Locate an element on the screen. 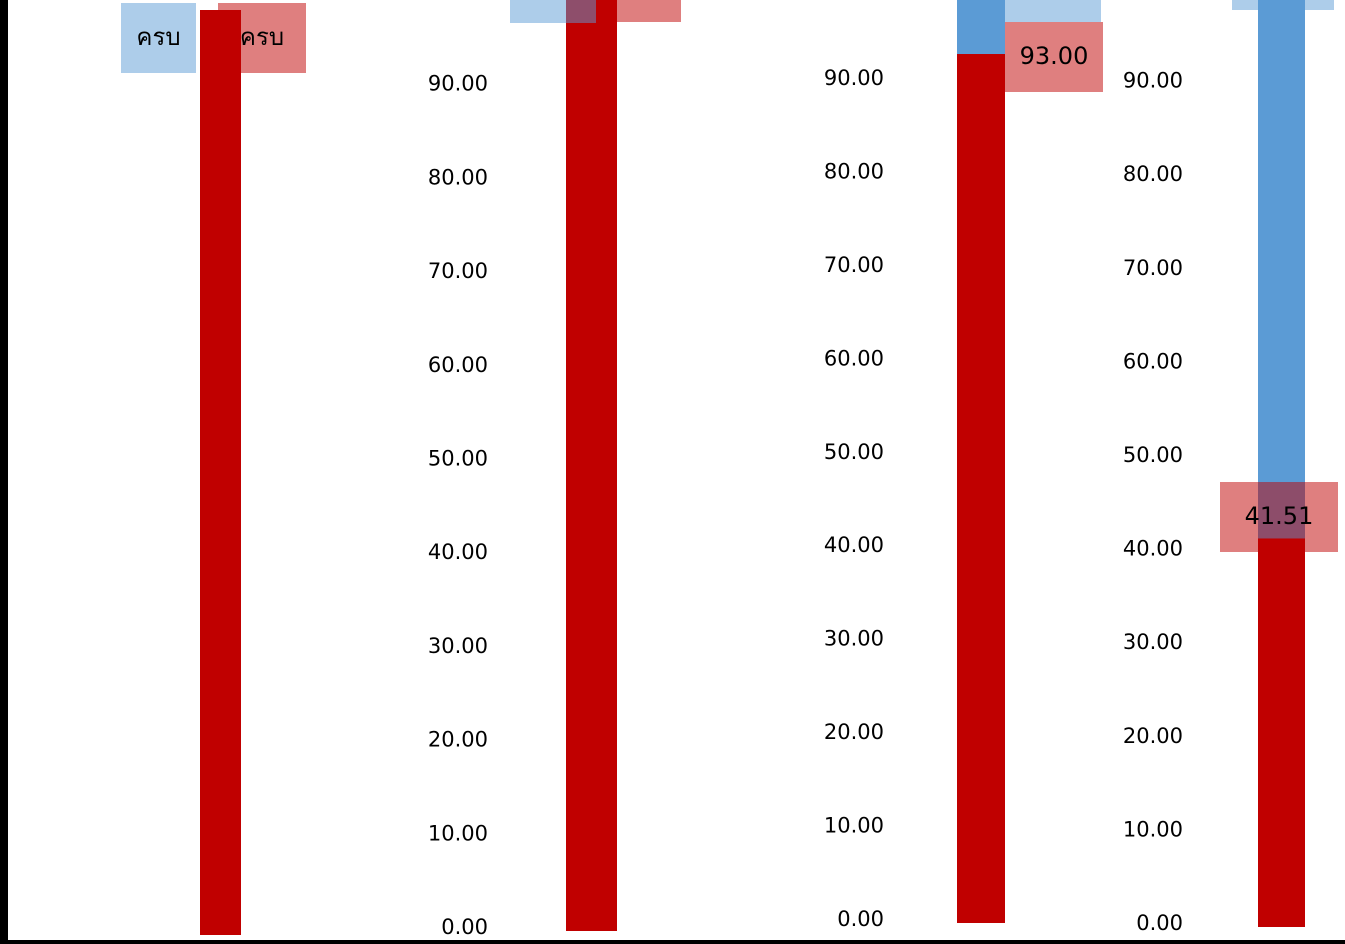 Image resolution: width=1345 pixels, height=944 pixels. bottom-border is located at coordinates (672, 942).